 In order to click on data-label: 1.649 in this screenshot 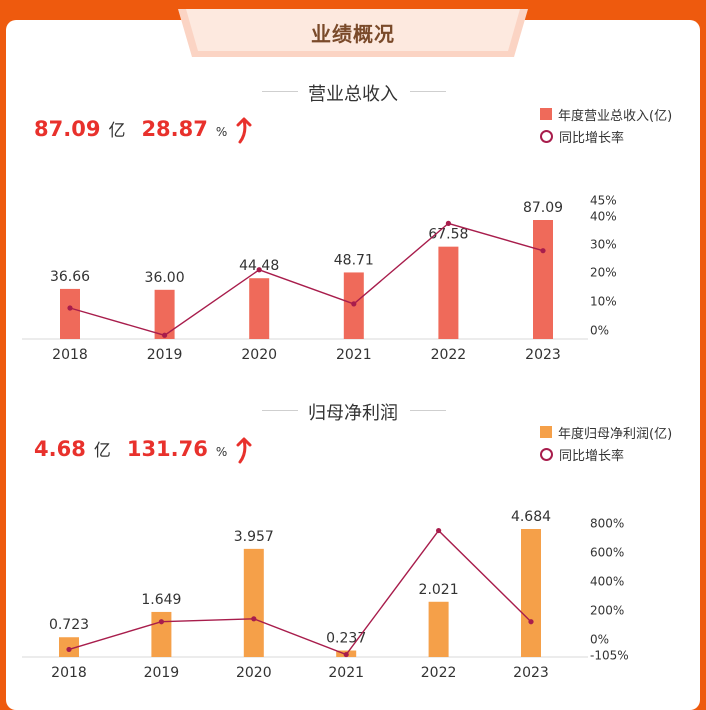, I will do `click(161, 600)`.